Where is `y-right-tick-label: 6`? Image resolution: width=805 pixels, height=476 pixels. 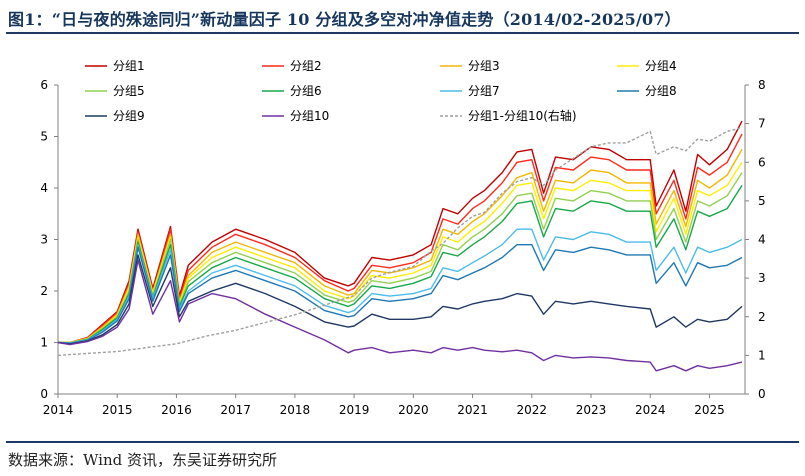 y-right-tick-label: 6 is located at coordinates (762, 162).